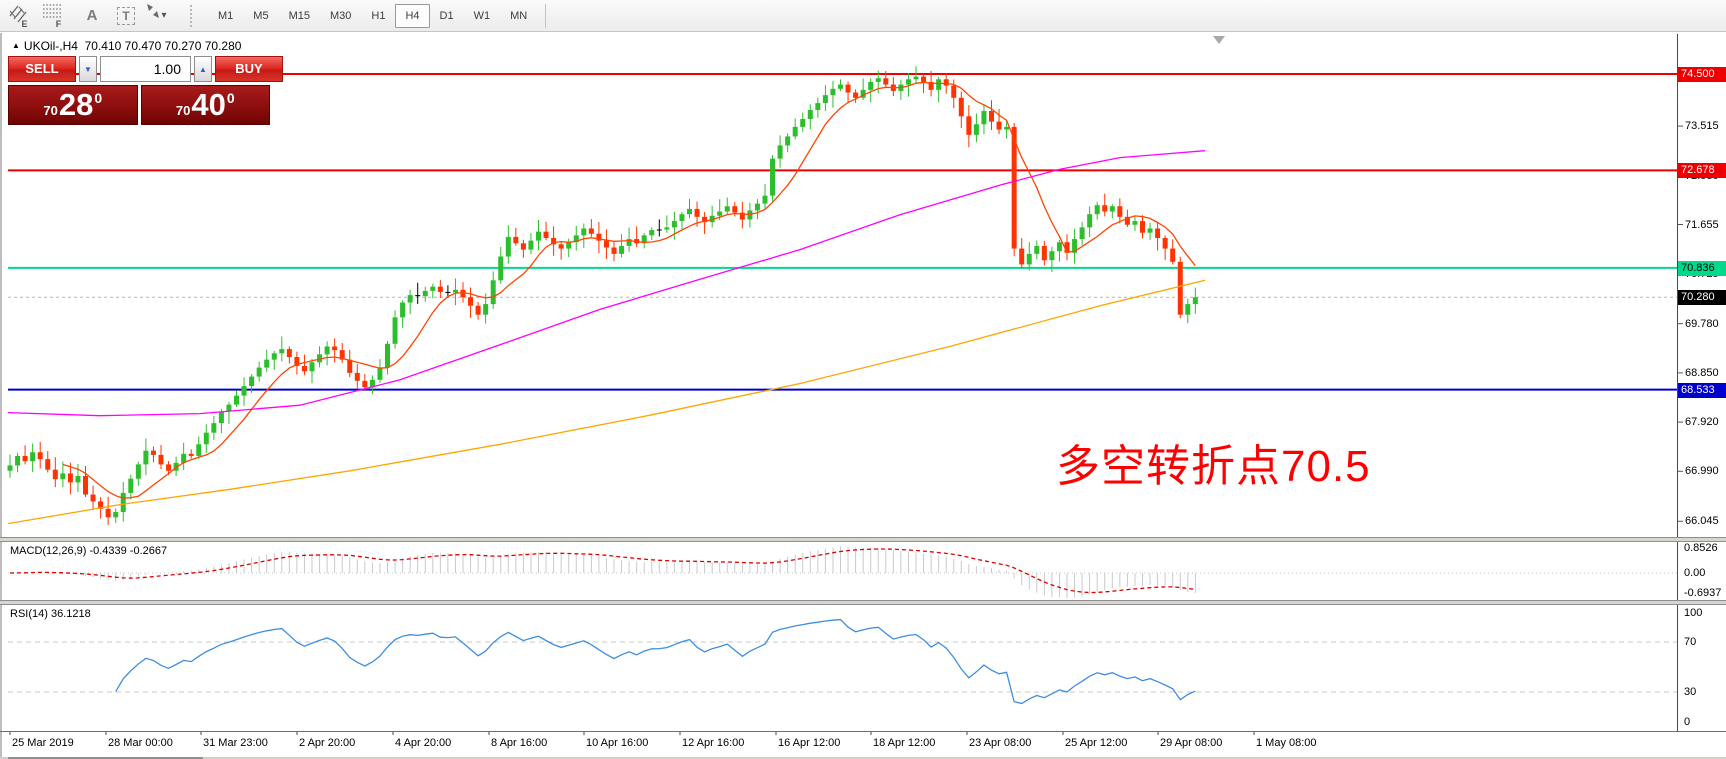 The height and width of the screenshot is (759, 1726). I want to click on sell-price-display: 70 28 0, so click(73, 105).